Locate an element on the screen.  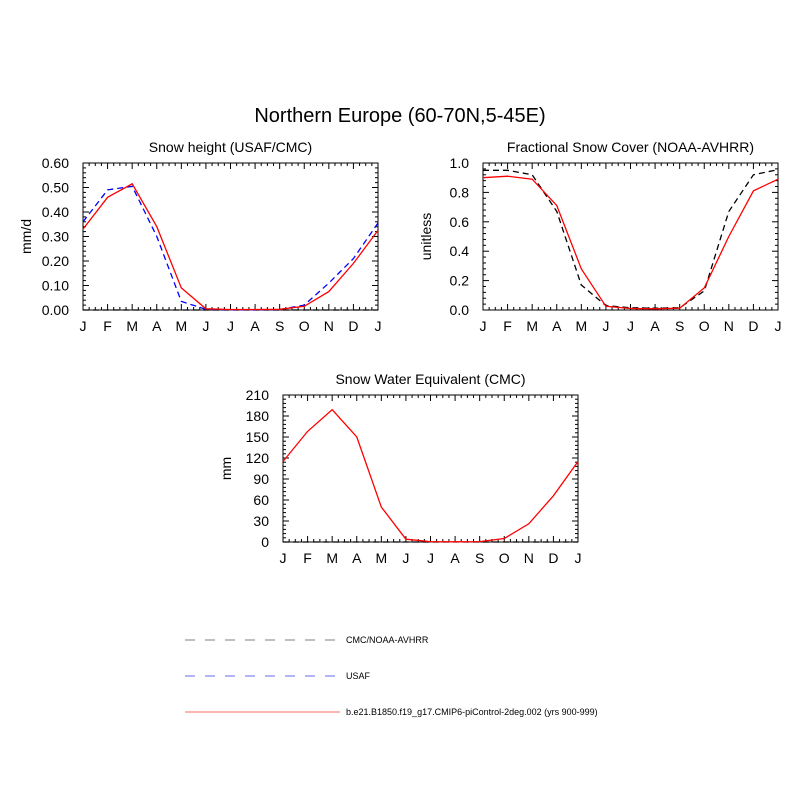
y-tick-label: 0 is located at coordinates (265, 542).